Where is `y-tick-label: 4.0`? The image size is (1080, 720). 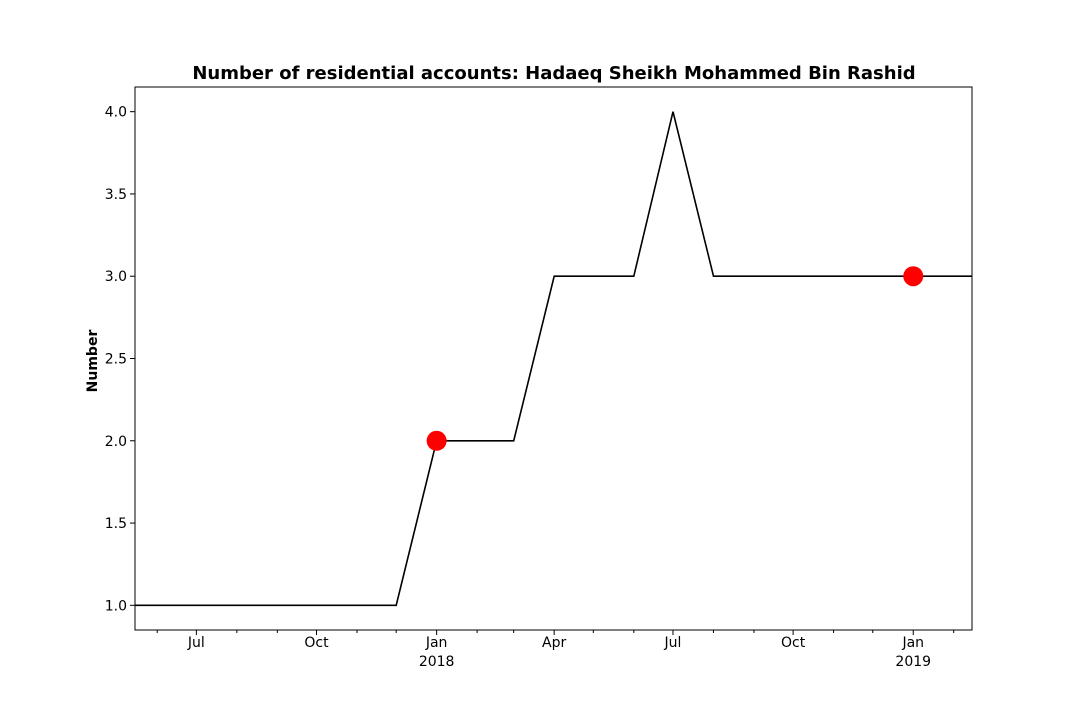 y-tick-label: 4.0 is located at coordinates (116, 113).